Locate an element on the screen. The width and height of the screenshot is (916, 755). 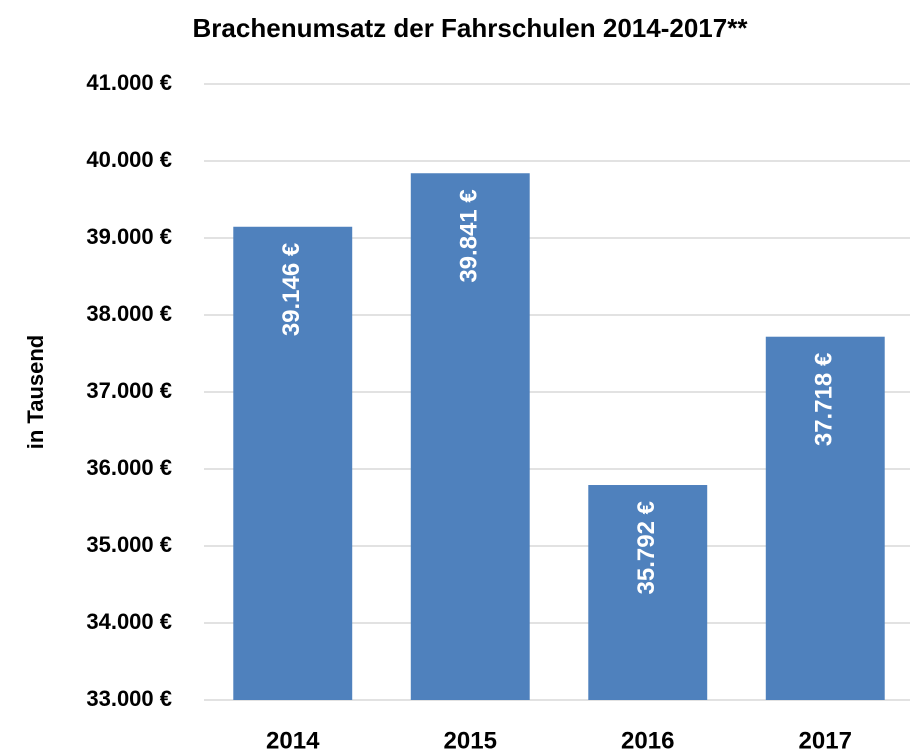
y-tick-label: 34.000 € is located at coordinates (129, 621).